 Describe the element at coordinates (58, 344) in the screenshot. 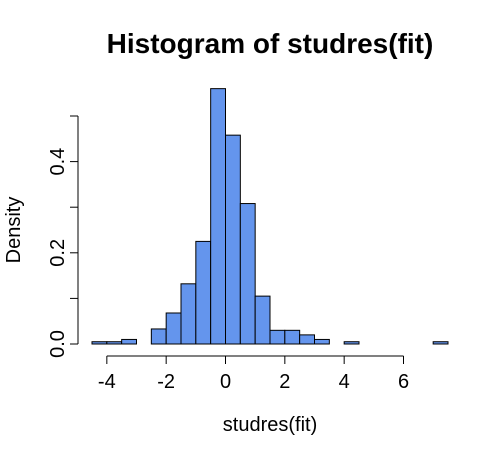

I see `y-tick-label: 0.0` at that location.